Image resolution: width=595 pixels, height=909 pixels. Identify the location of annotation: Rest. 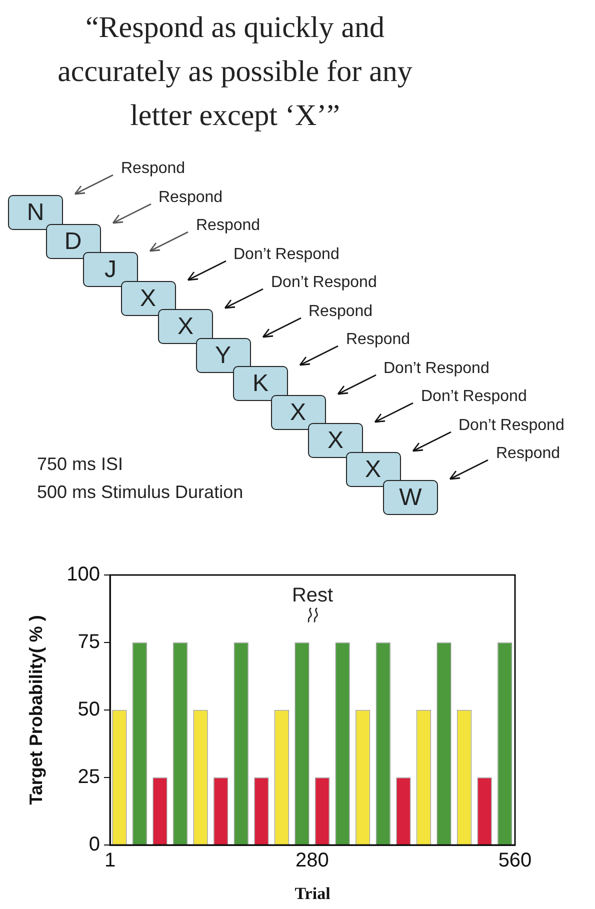
(313, 595).